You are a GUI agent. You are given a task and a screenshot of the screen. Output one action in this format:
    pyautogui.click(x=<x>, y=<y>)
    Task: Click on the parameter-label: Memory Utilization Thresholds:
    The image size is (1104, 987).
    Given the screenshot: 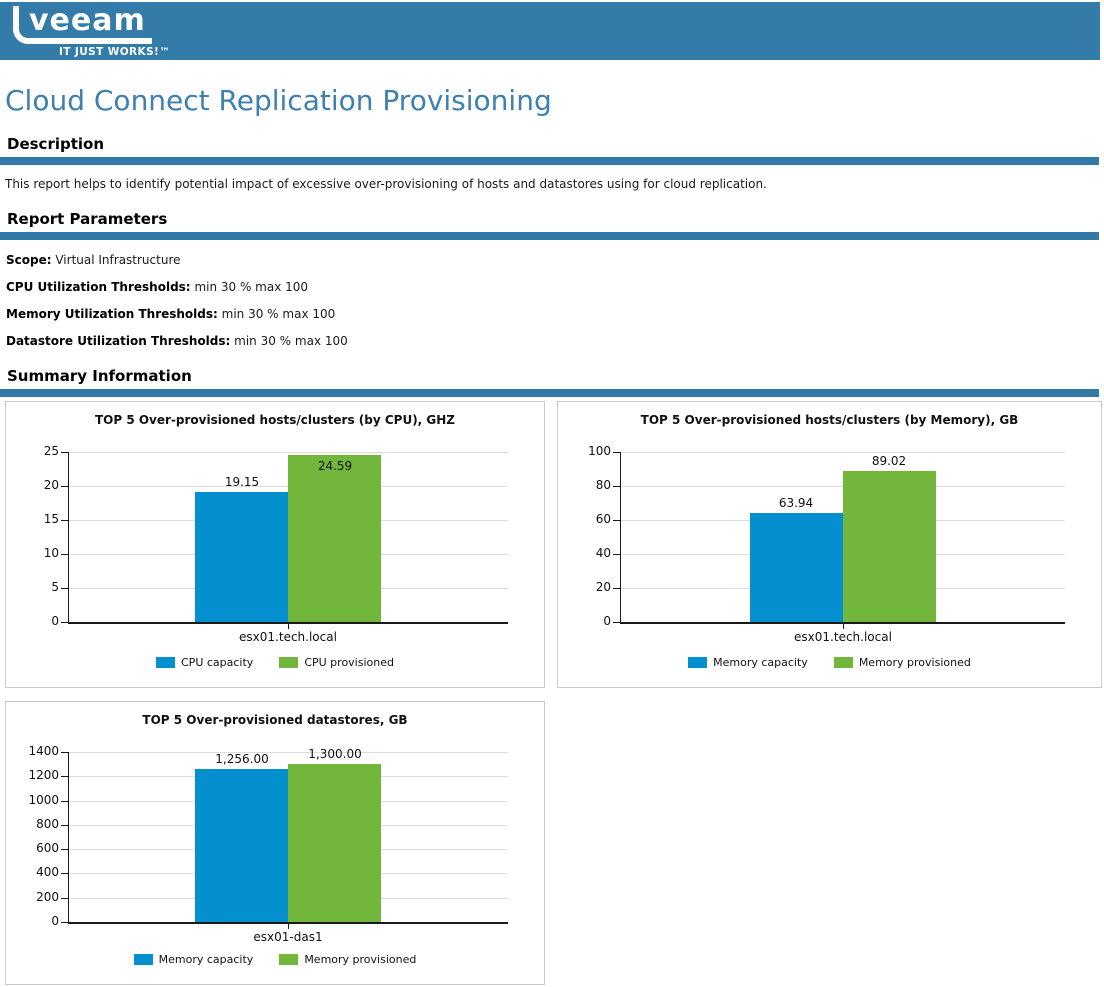 What is the action you would take?
    pyautogui.click(x=112, y=314)
    